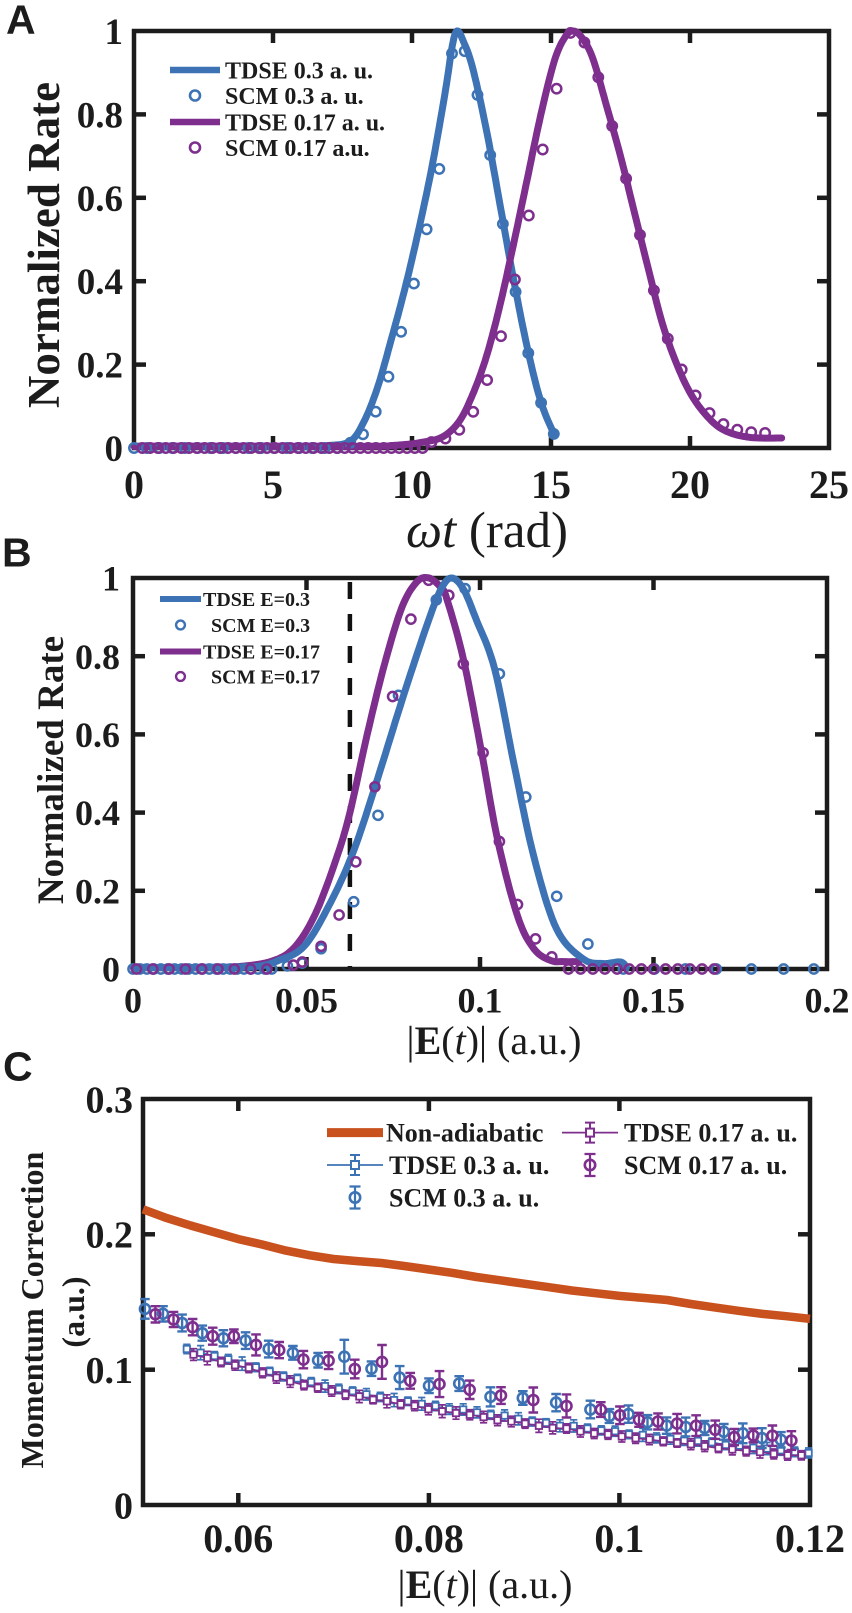 This screenshot has width=852, height=1613. I want to click on svg-text: SCM E=0.17, so click(265, 678).